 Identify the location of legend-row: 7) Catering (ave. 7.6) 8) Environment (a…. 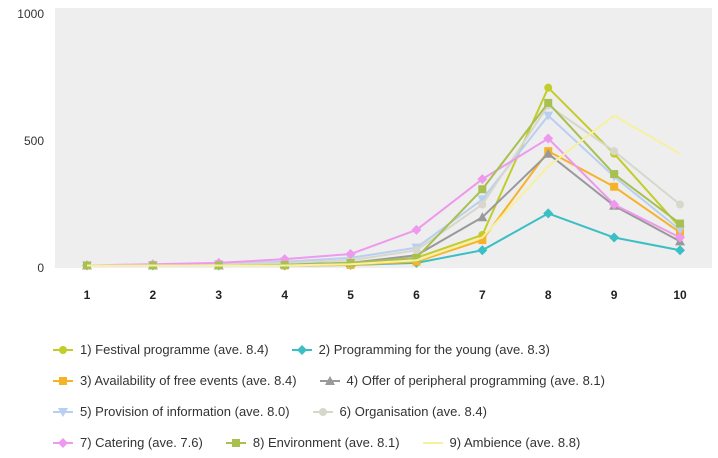
(382, 442).